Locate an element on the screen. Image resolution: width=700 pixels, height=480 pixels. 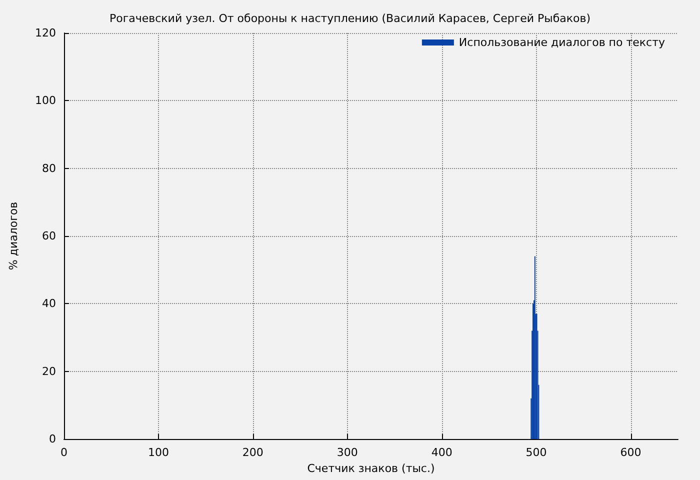
x-axis-title: Счетчик знаков (тыс.) is located at coordinates (371, 468).